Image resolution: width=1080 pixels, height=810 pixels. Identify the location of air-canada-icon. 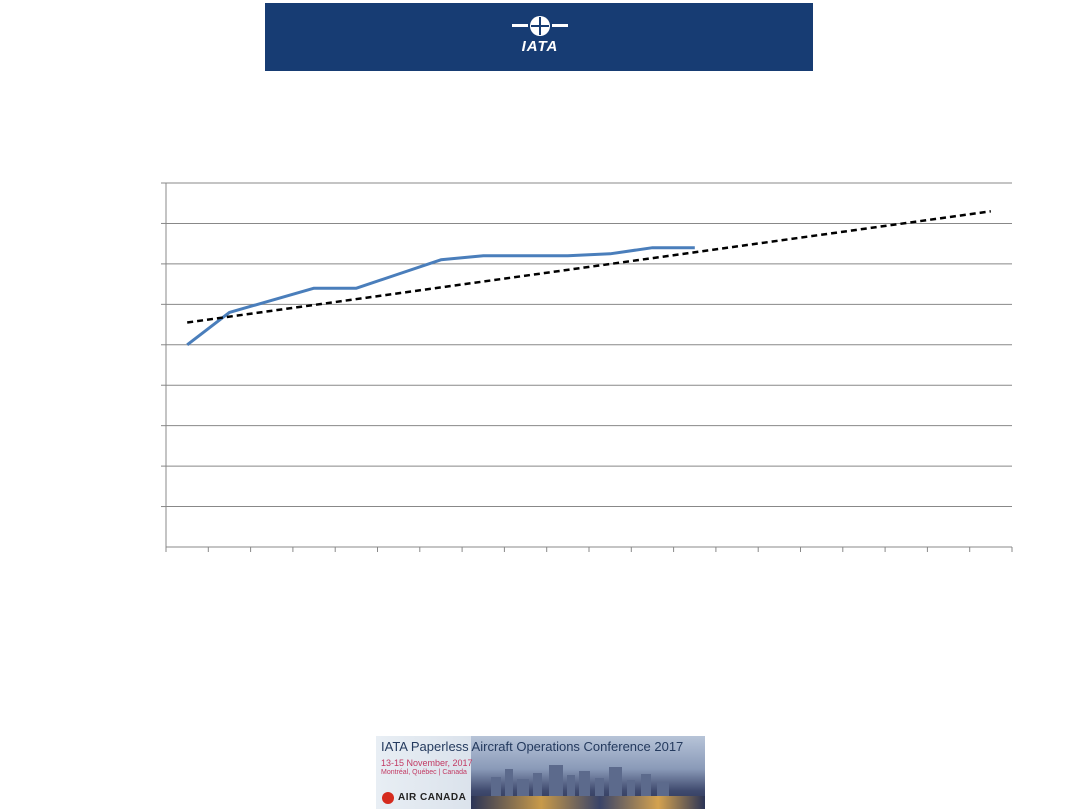
(388, 798).